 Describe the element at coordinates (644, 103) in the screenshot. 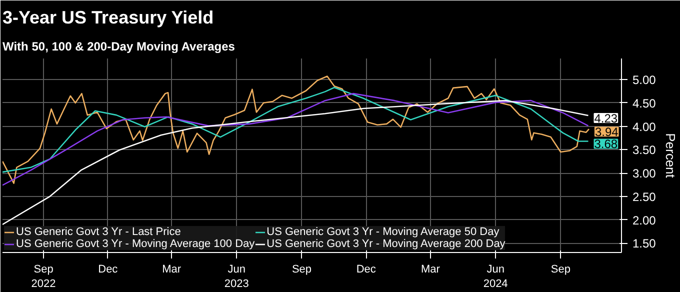

I see `y2-tick-label: 4.50` at that location.